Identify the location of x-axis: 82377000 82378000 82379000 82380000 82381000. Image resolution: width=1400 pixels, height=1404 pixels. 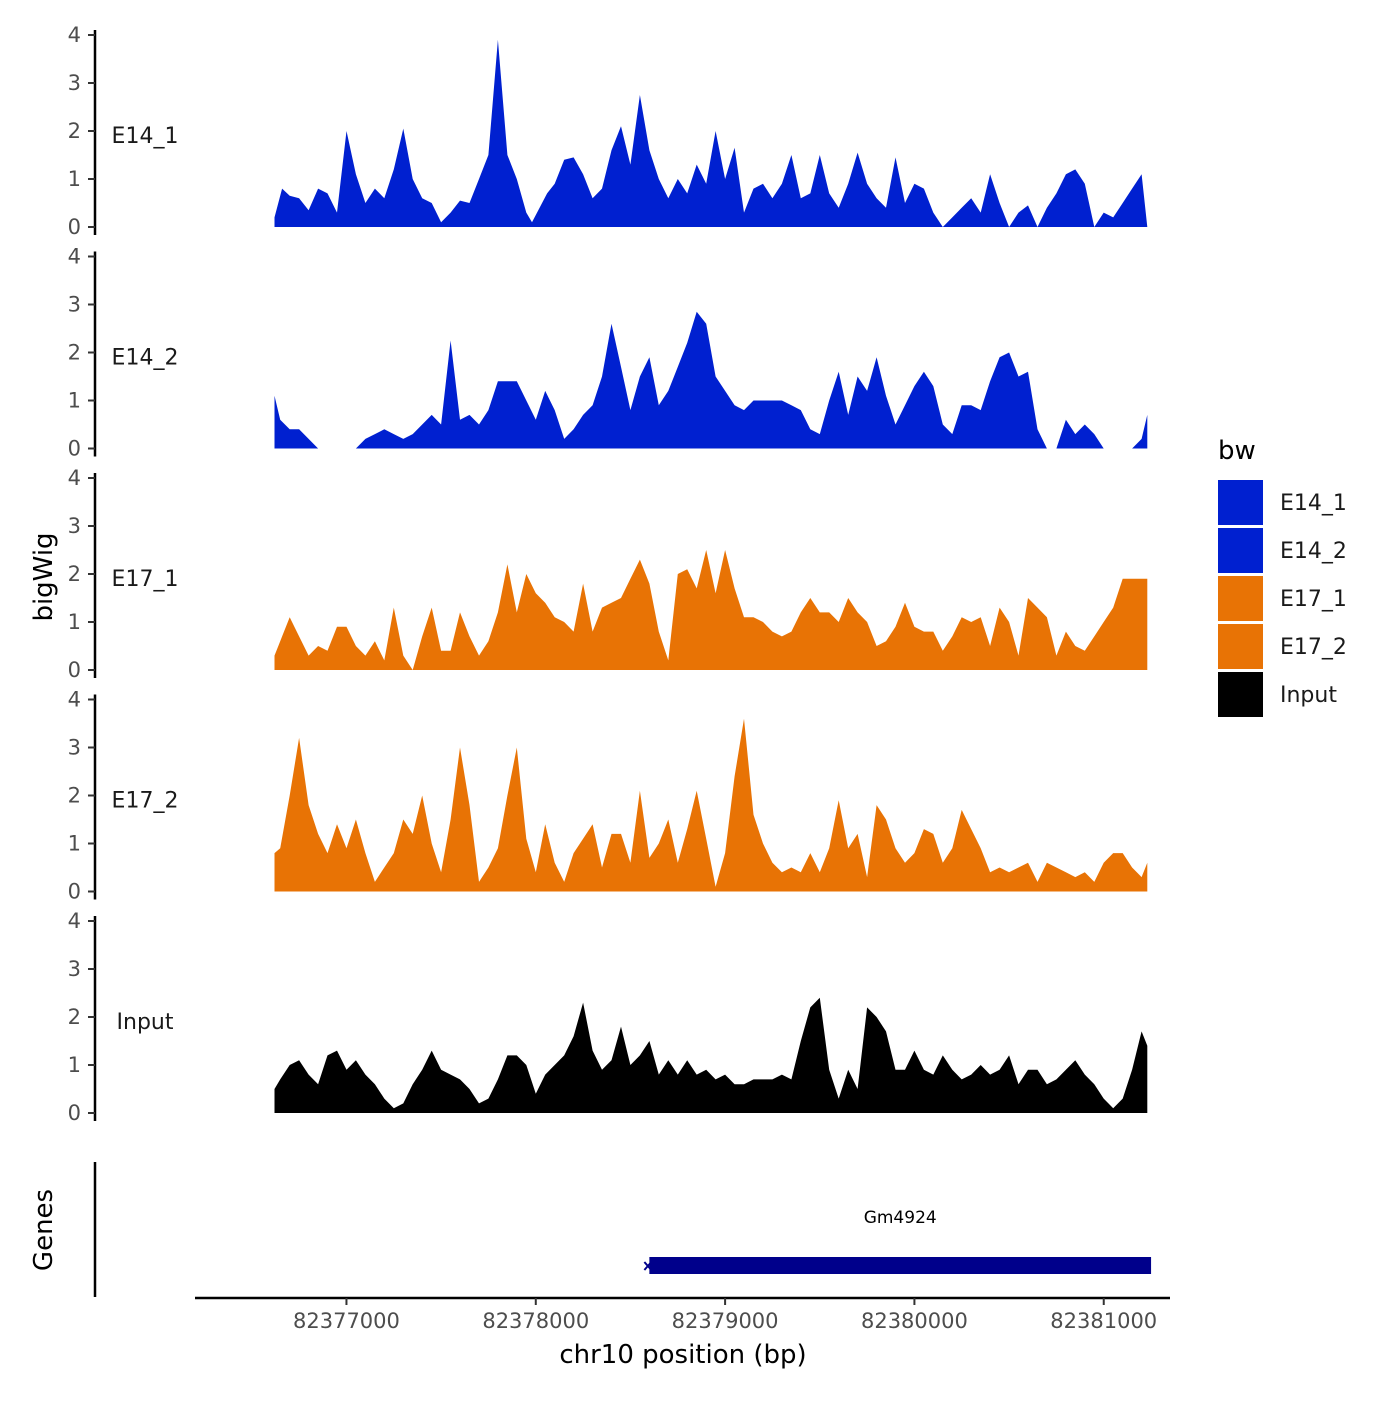
(682, 1314).